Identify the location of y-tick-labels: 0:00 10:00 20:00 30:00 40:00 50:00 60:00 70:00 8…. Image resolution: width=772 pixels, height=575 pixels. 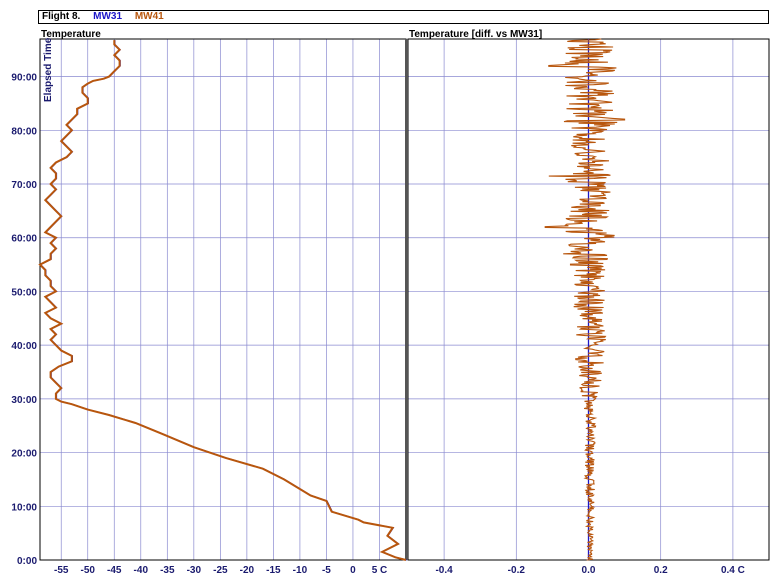
(24, 320).